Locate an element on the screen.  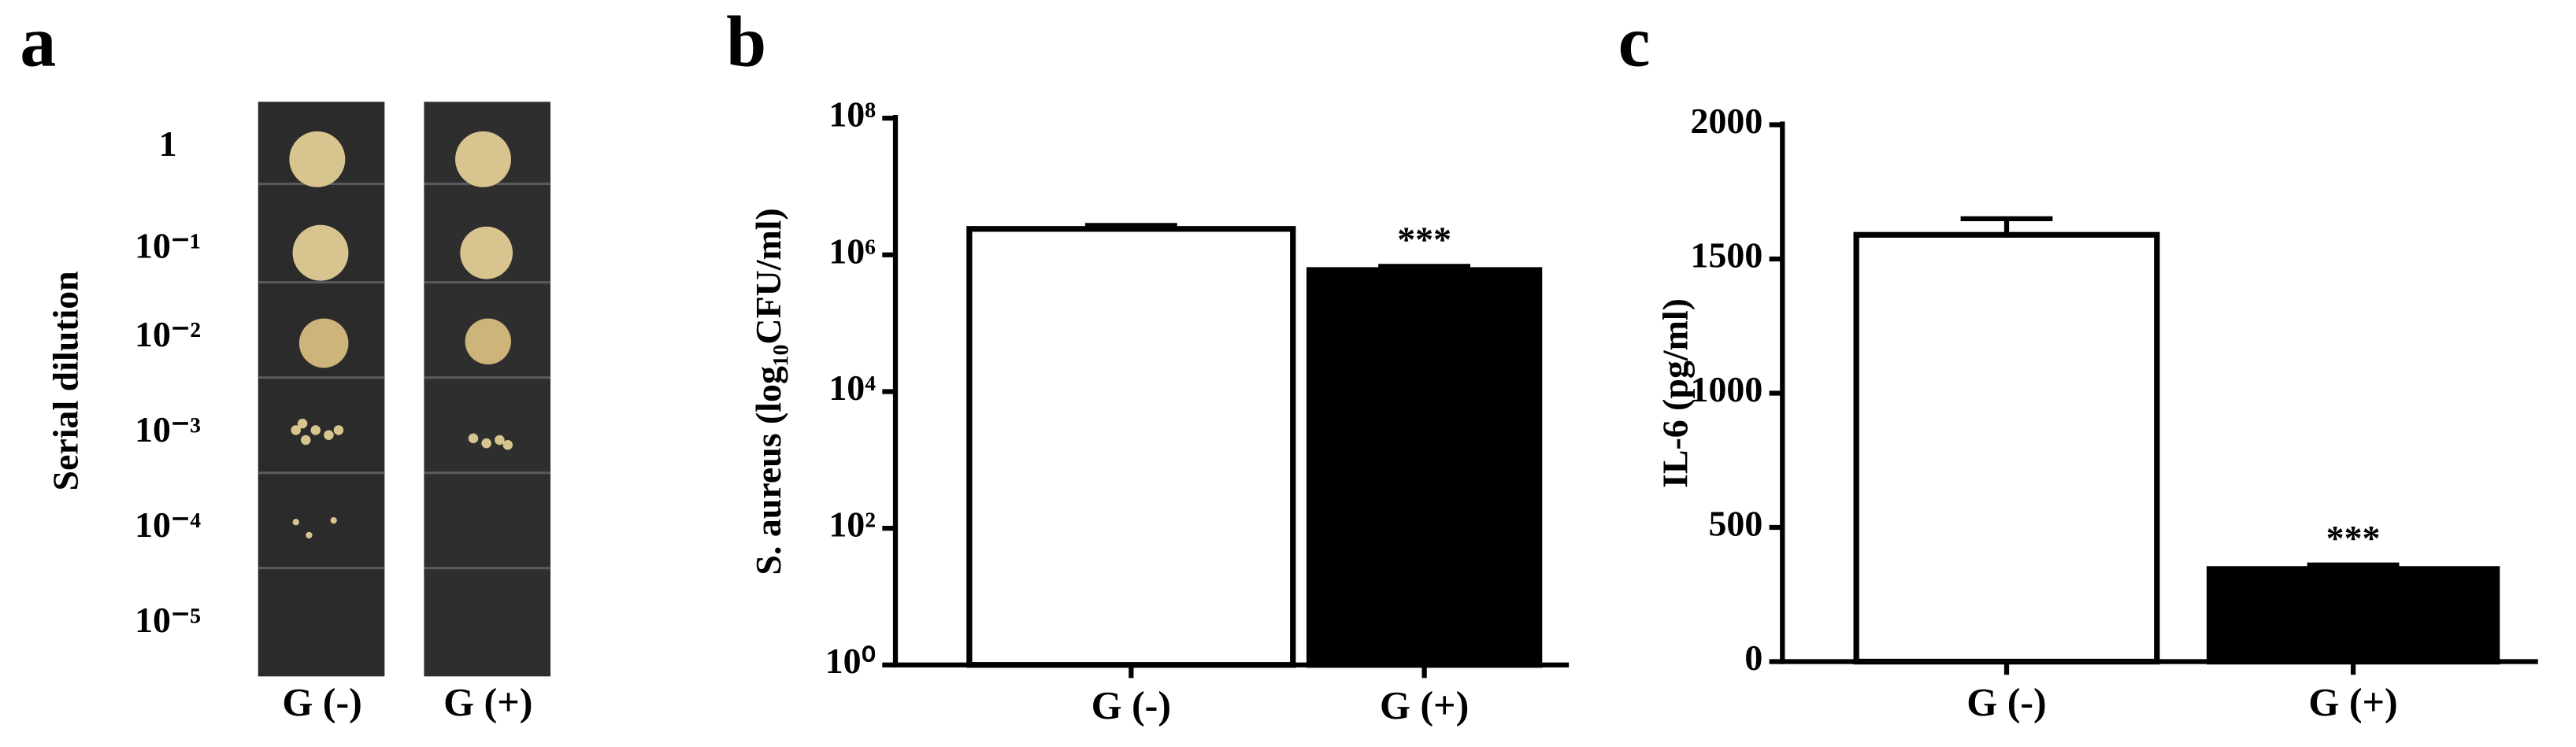
row-label: 10⁻¹ is located at coordinates (168, 246).